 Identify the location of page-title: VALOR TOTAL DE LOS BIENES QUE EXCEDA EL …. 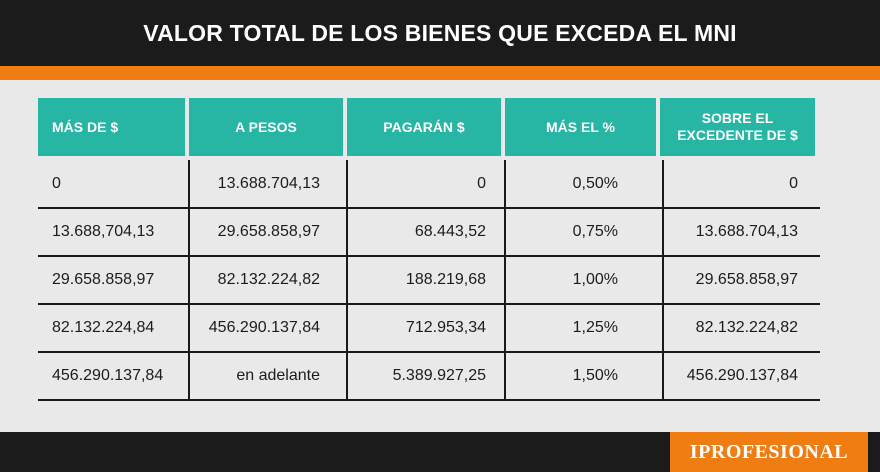
(440, 32).